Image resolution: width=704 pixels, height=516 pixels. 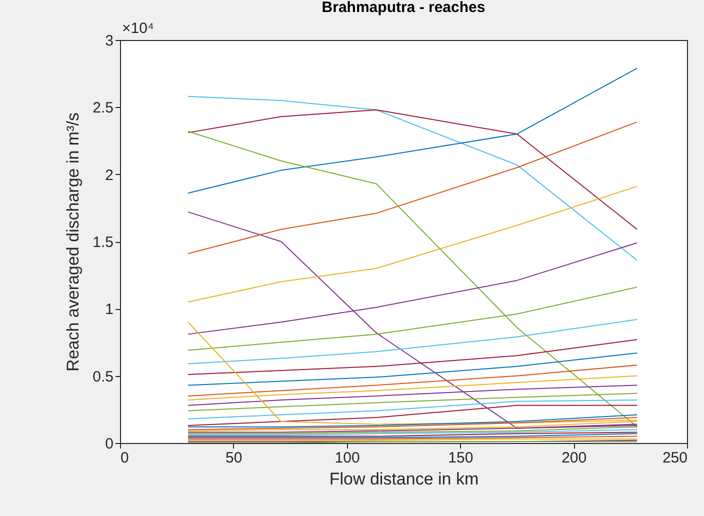 What do you see at coordinates (138, 28) in the screenshot?
I see `text: ×10⁴` at bounding box center [138, 28].